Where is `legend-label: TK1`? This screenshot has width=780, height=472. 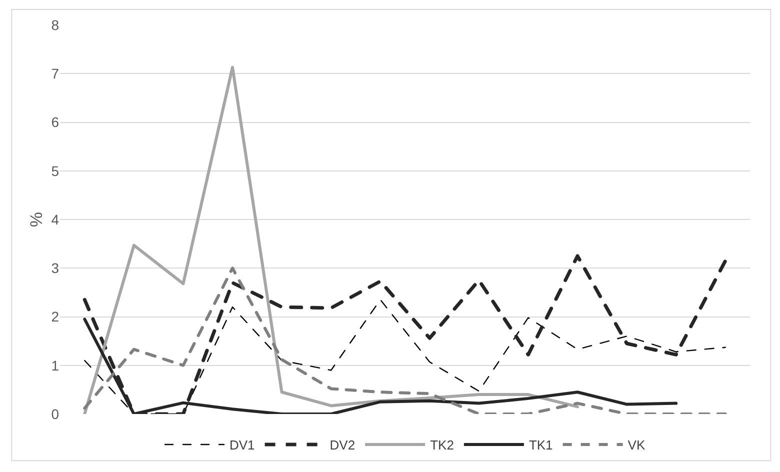
legend-label: TK1 is located at coordinates (540, 445).